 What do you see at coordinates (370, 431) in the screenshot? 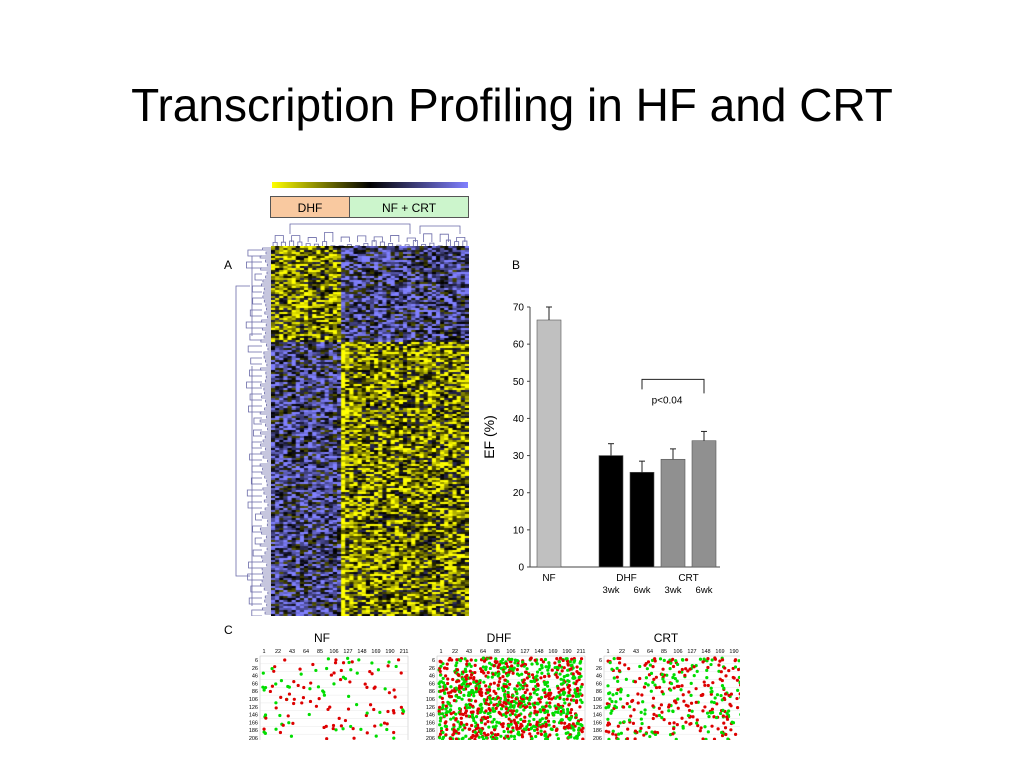
I see `expression-heatmap` at bounding box center [370, 431].